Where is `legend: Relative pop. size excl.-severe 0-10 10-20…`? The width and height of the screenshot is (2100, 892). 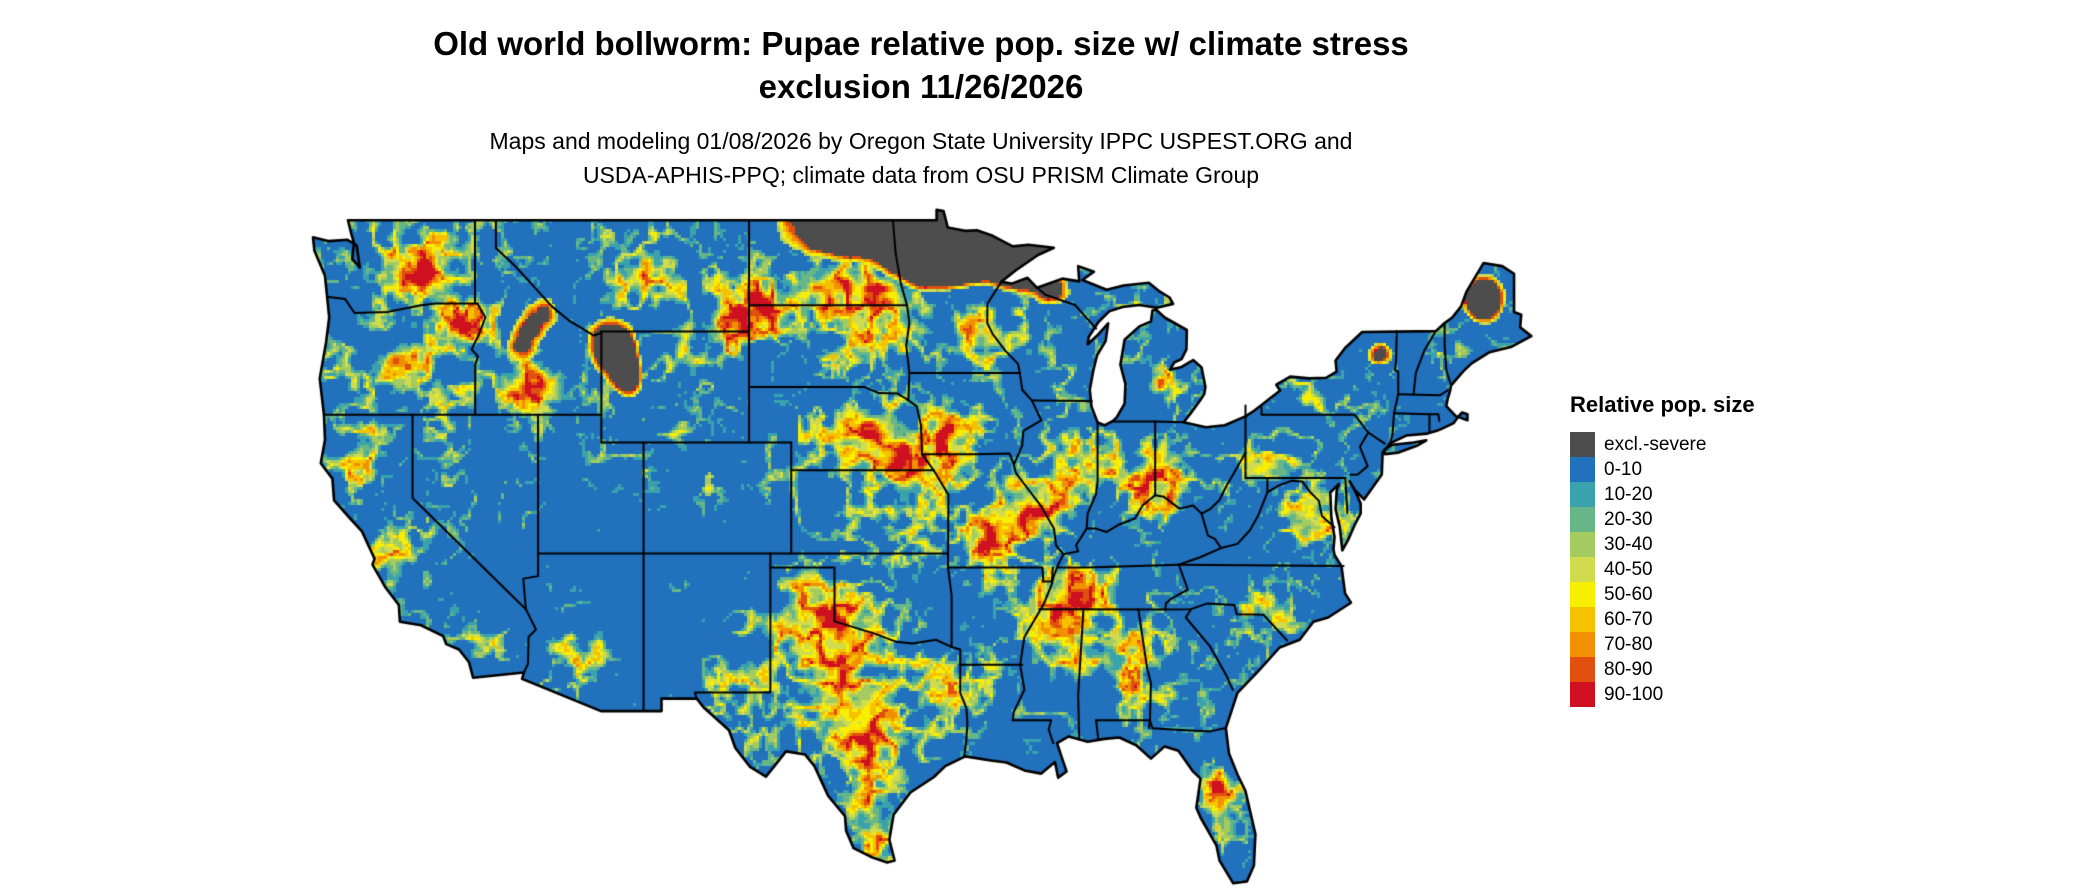 legend: Relative pop. size excl.-severe 0-10 10-20… is located at coordinates (1662, 549).